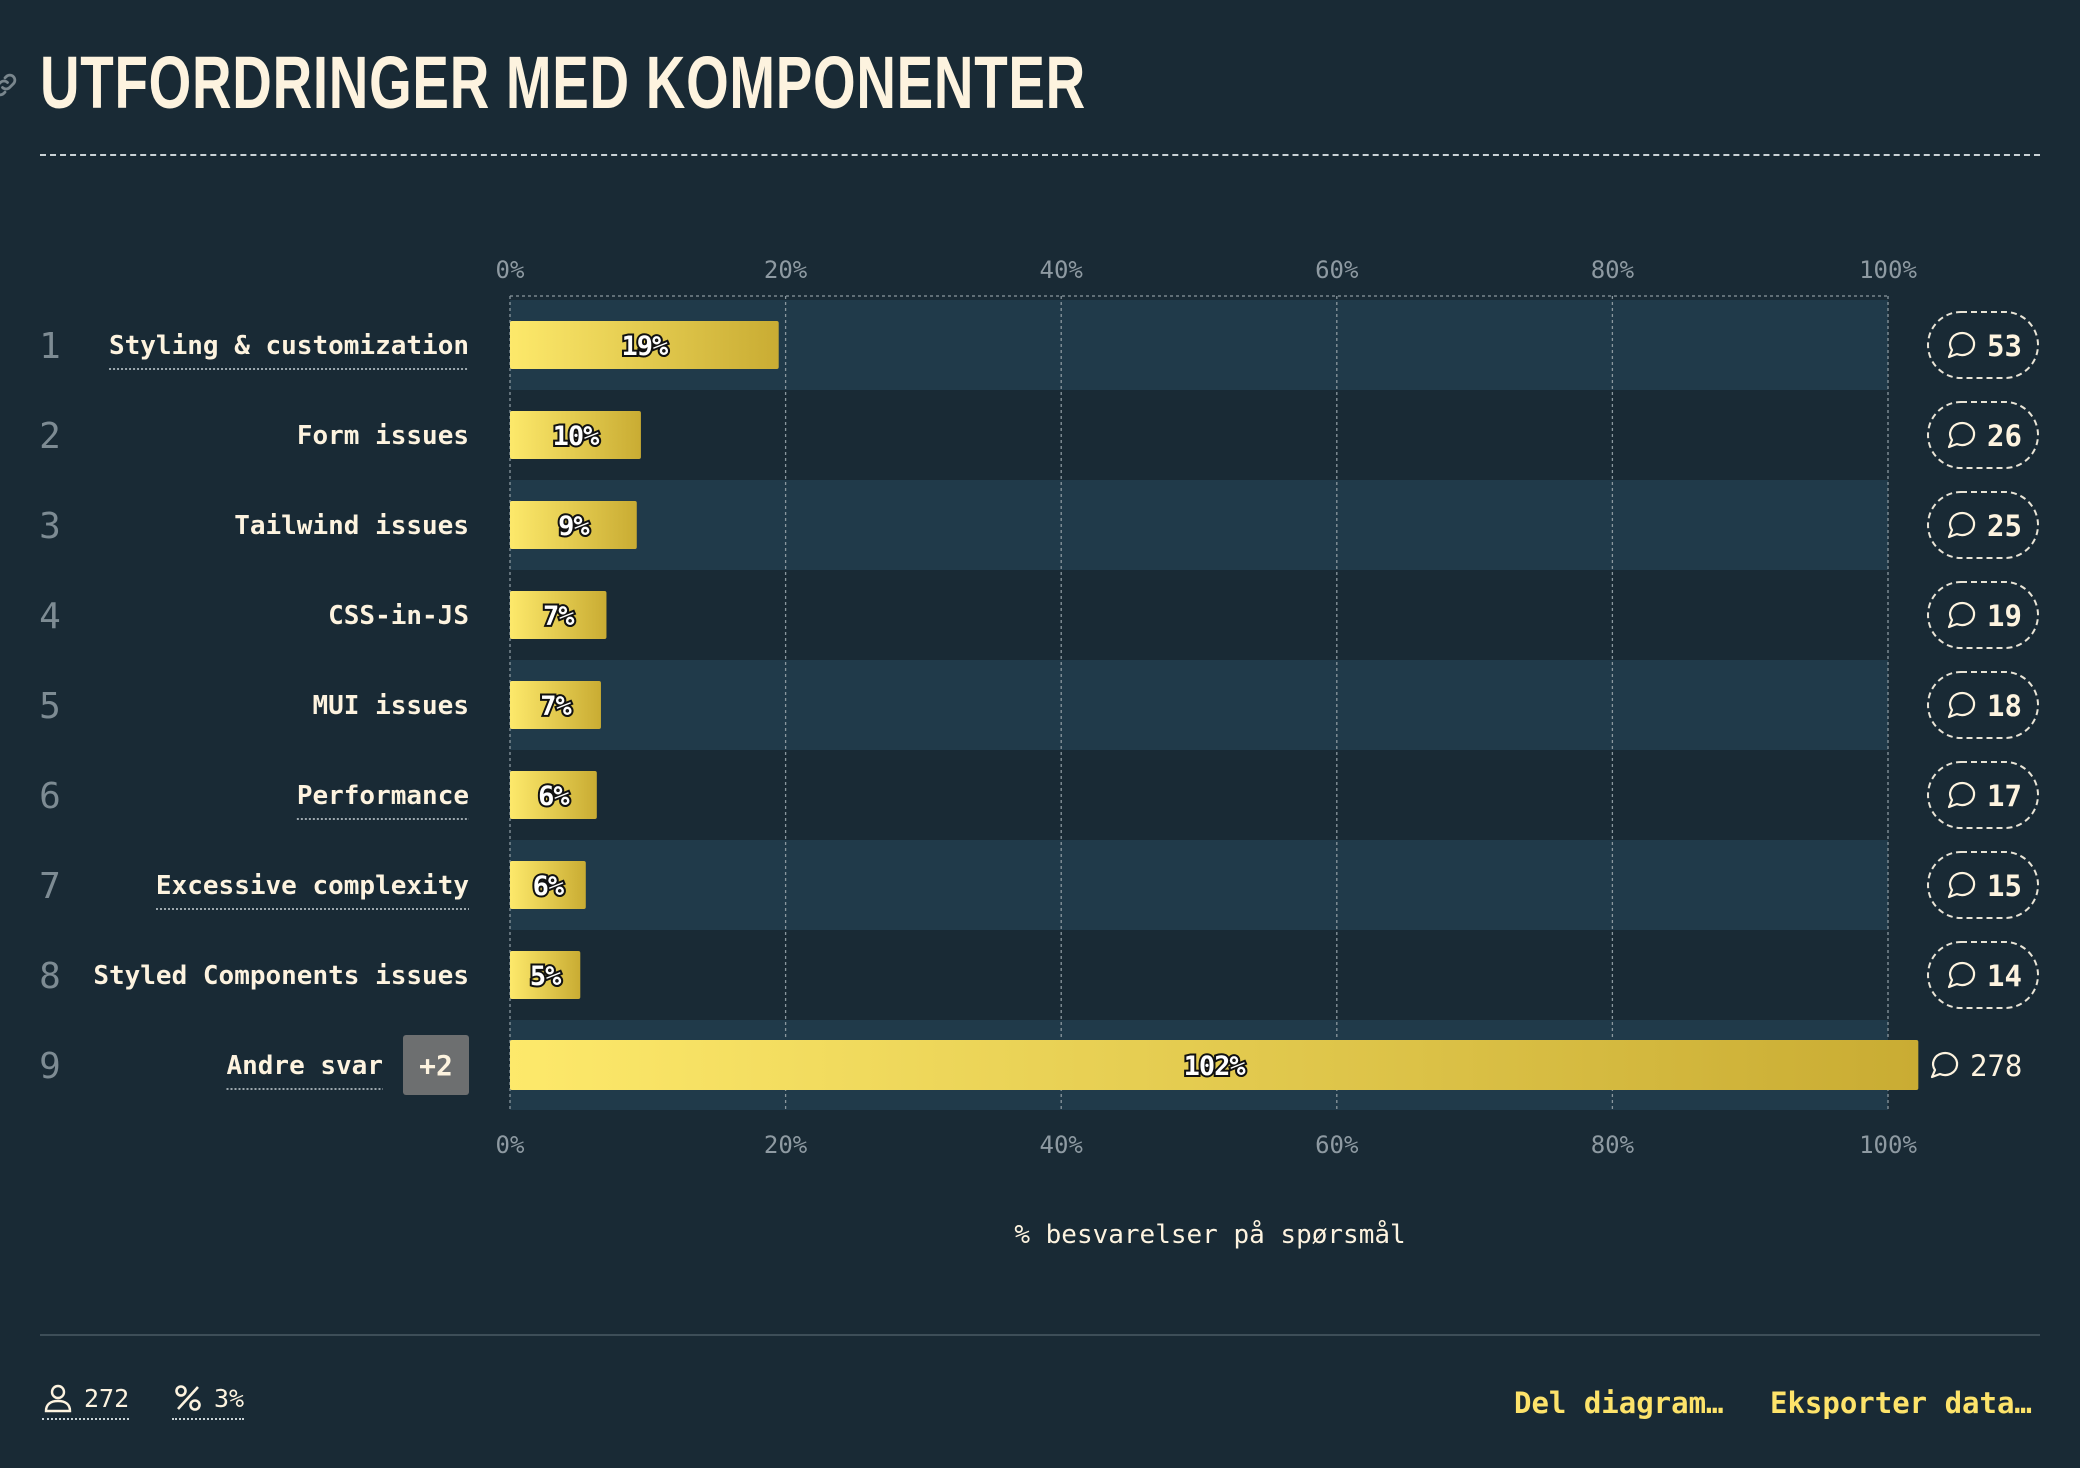  I want to click on row-rank: 7, so click(50, 886).